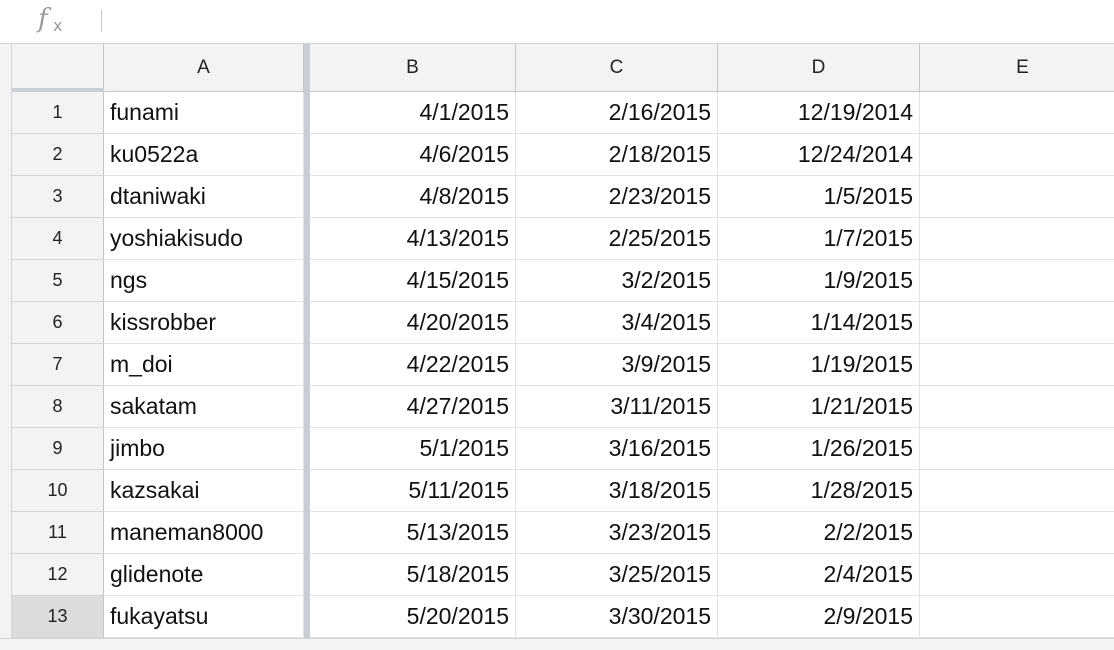 This screenshot has height=650, width=1114. I want to click on cell-d1: 12/19/2014, so click(819, 113).